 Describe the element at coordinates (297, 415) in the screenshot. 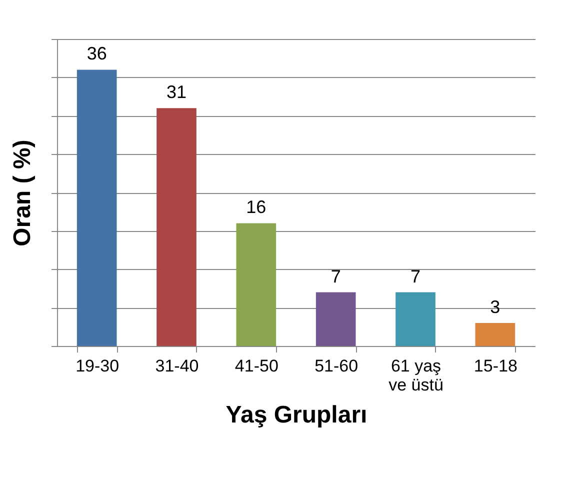

I see `x-axis-title: Yaş Grupları` at that location.